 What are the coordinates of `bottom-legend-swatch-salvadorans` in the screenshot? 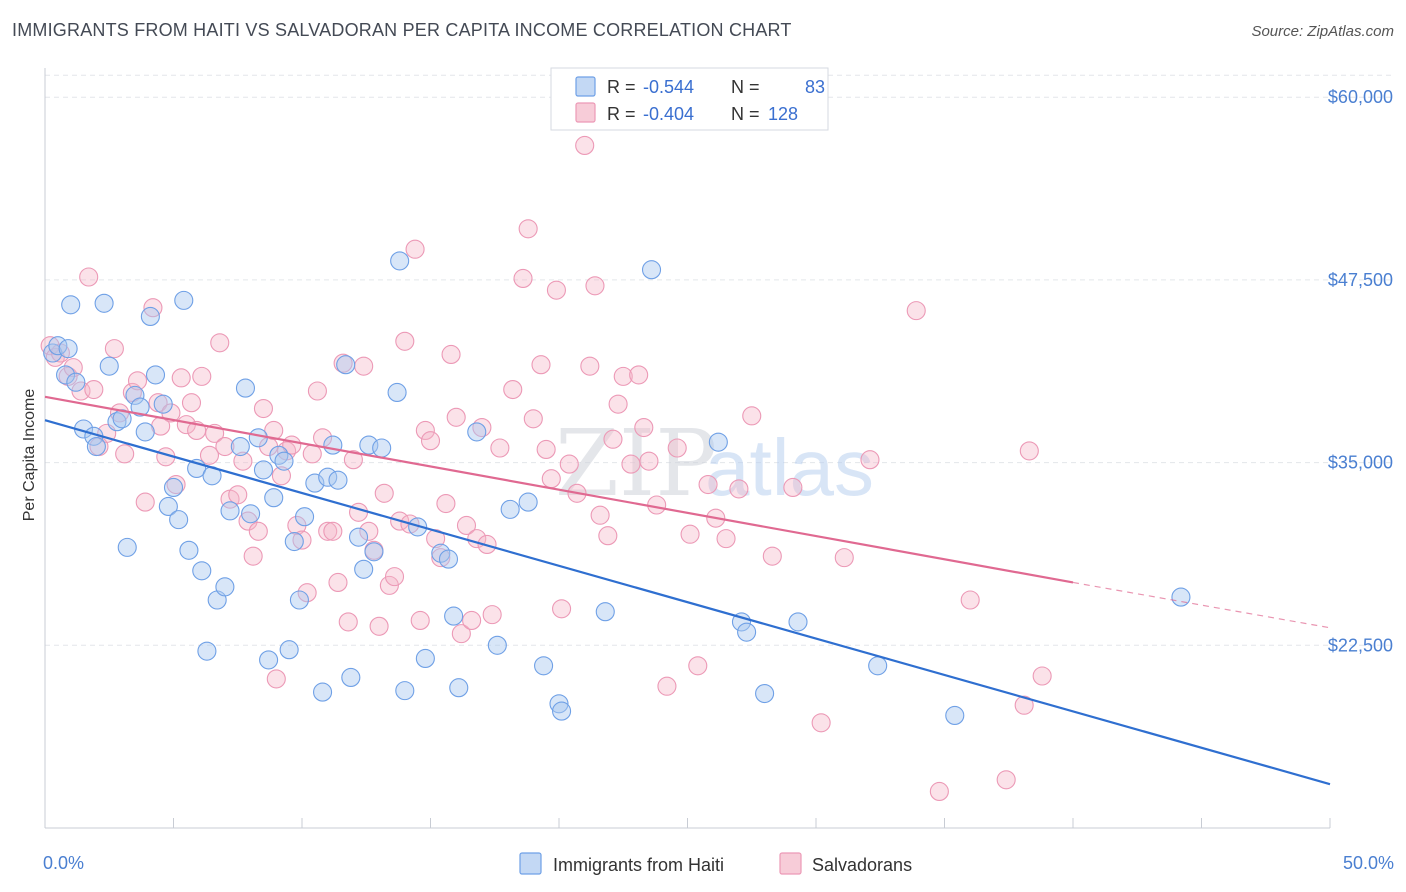 It's located at (790, 863).